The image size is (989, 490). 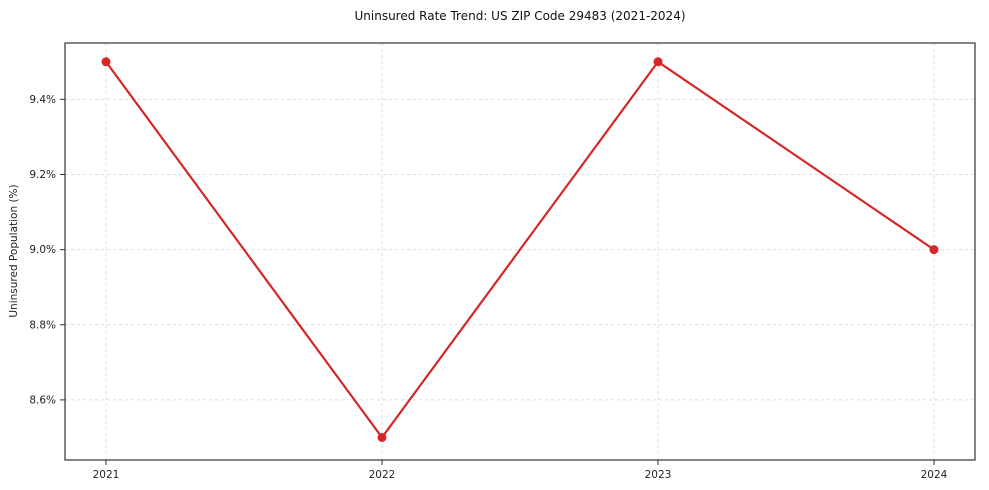 I want to click on y-tick-label: 9.0%, so click(x=42, y=250).